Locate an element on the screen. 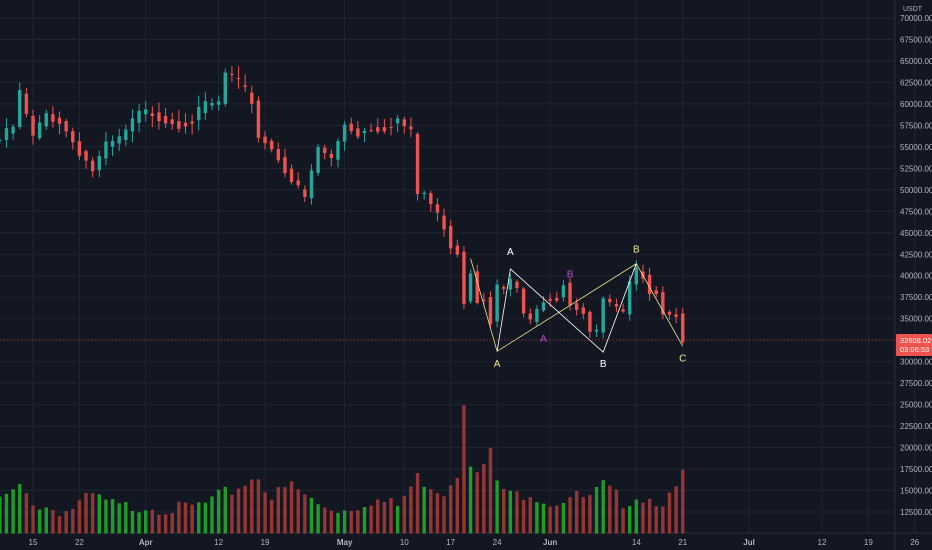 The width and height of the screenshot is (932, 550). y-tick-label: 15000.00 is located at coordinates (916, 491).